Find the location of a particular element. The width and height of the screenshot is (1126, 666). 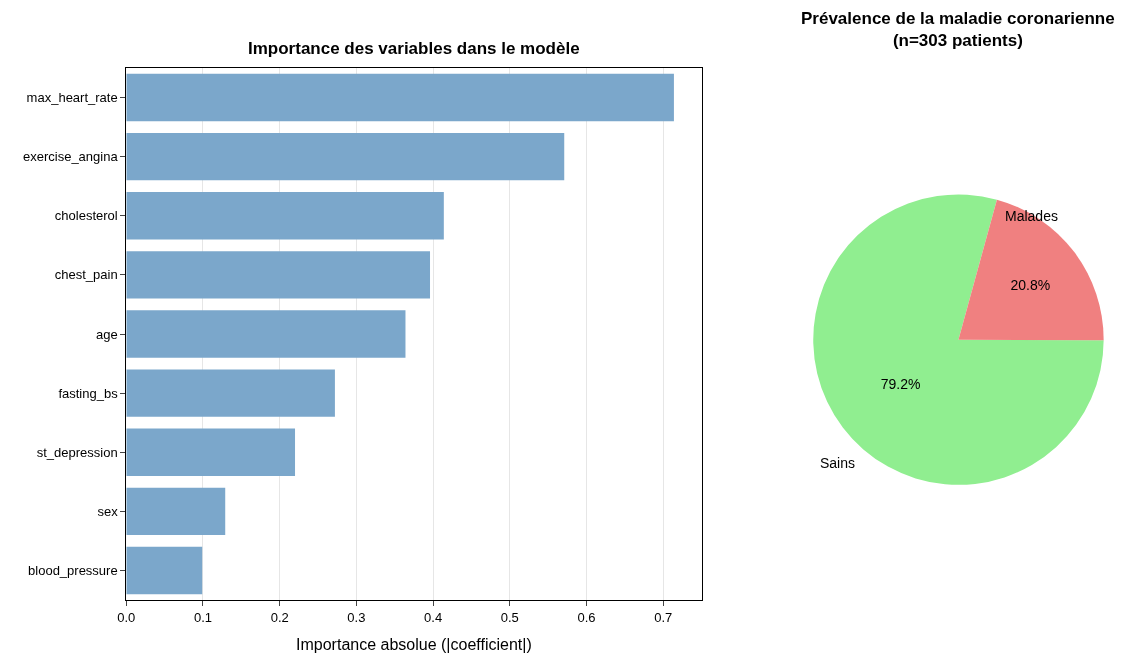

slice-label: Sains is located at coordinates (838, 463).